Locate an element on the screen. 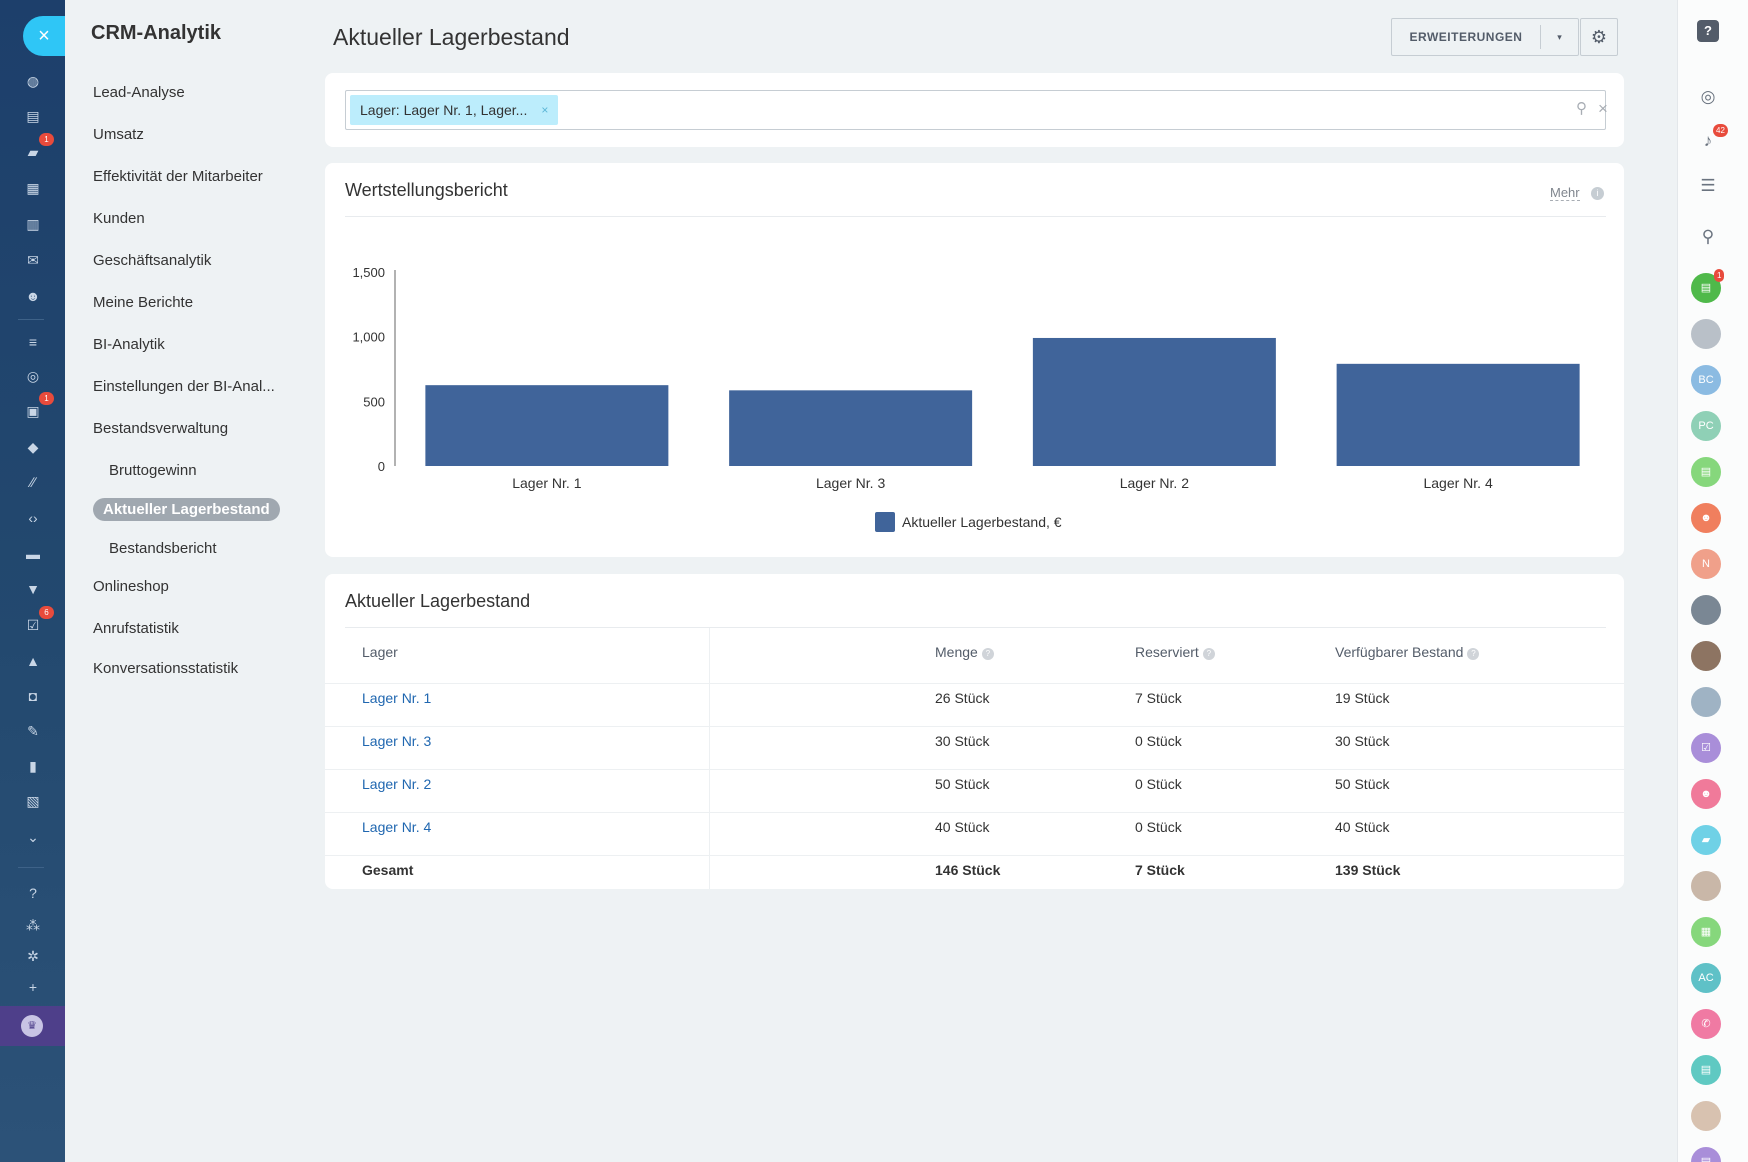 This screenshot has height=1162, width=1748. avatar-calendar: ▦ is located at coordinates (1706, 932).